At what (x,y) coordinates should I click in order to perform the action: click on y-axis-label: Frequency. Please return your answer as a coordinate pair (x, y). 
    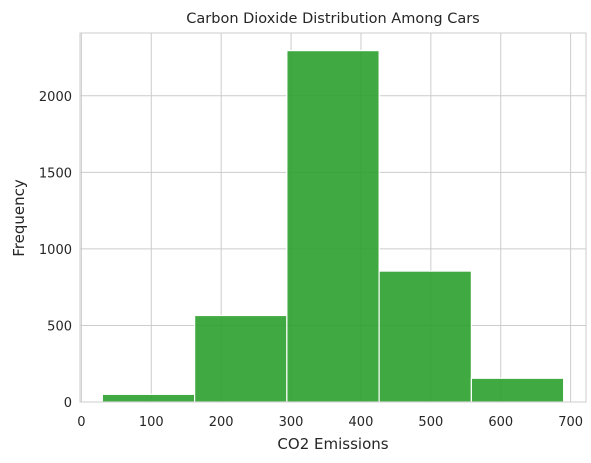
    Looking at the image, I should click on (19, 218).